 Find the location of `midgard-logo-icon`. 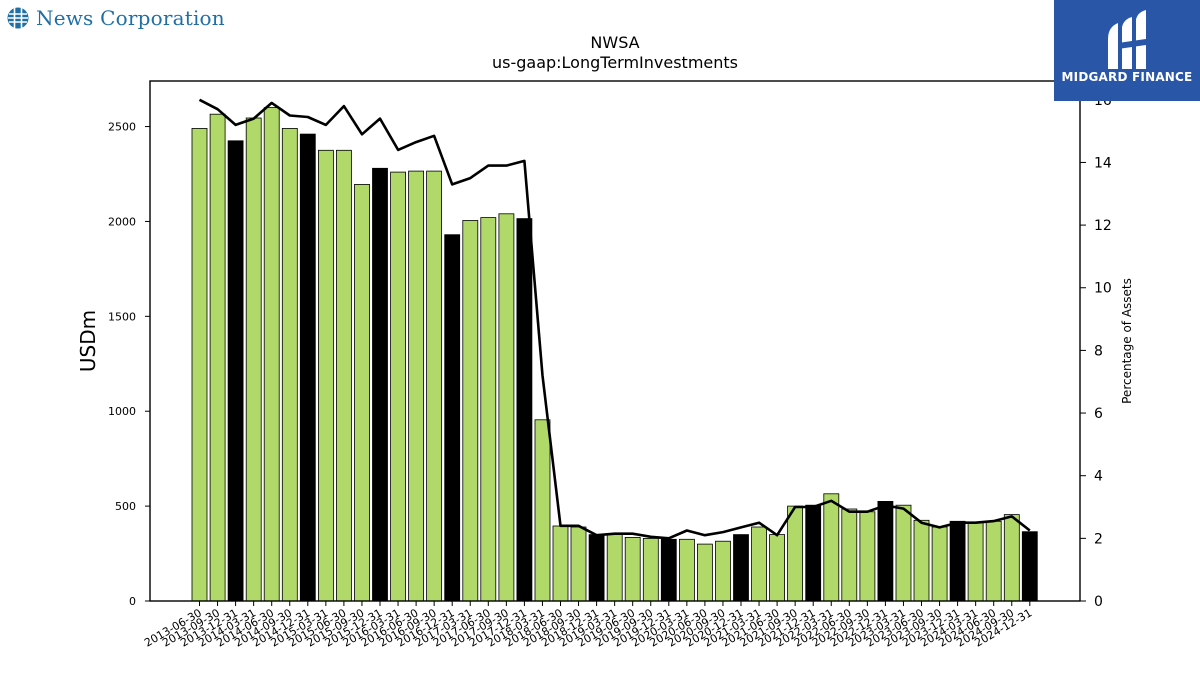

midgard-logo-icon is located at coordinates (1127, 39).